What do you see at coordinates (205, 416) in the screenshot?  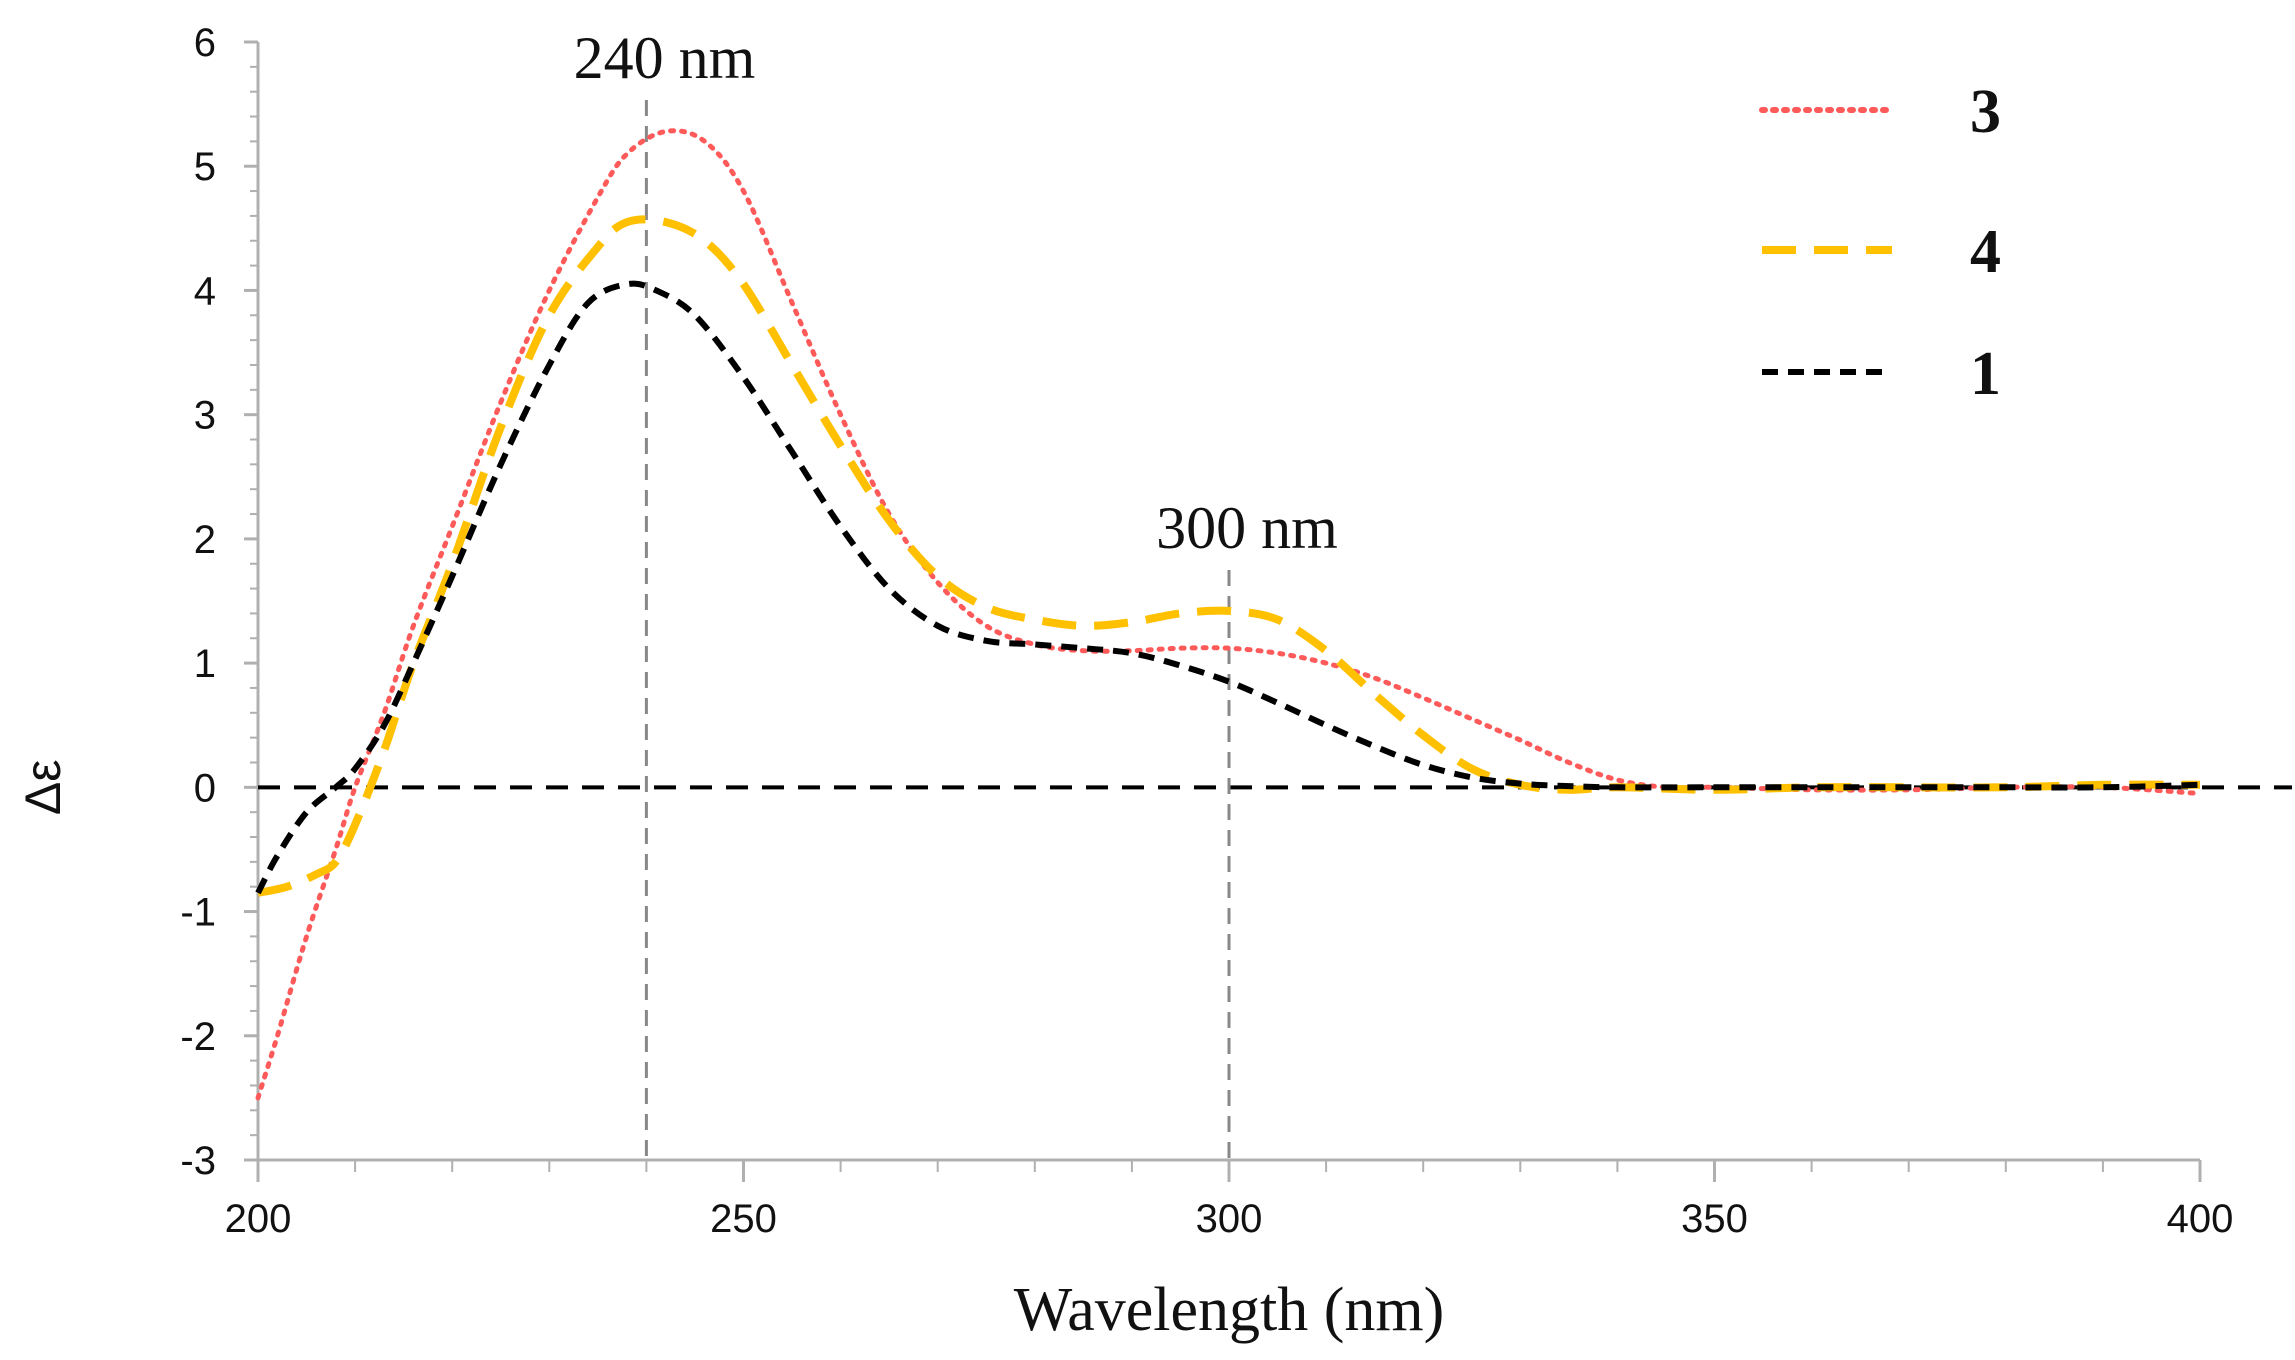 I see `y-tick-label: 3` at bounding box center [205, 416].